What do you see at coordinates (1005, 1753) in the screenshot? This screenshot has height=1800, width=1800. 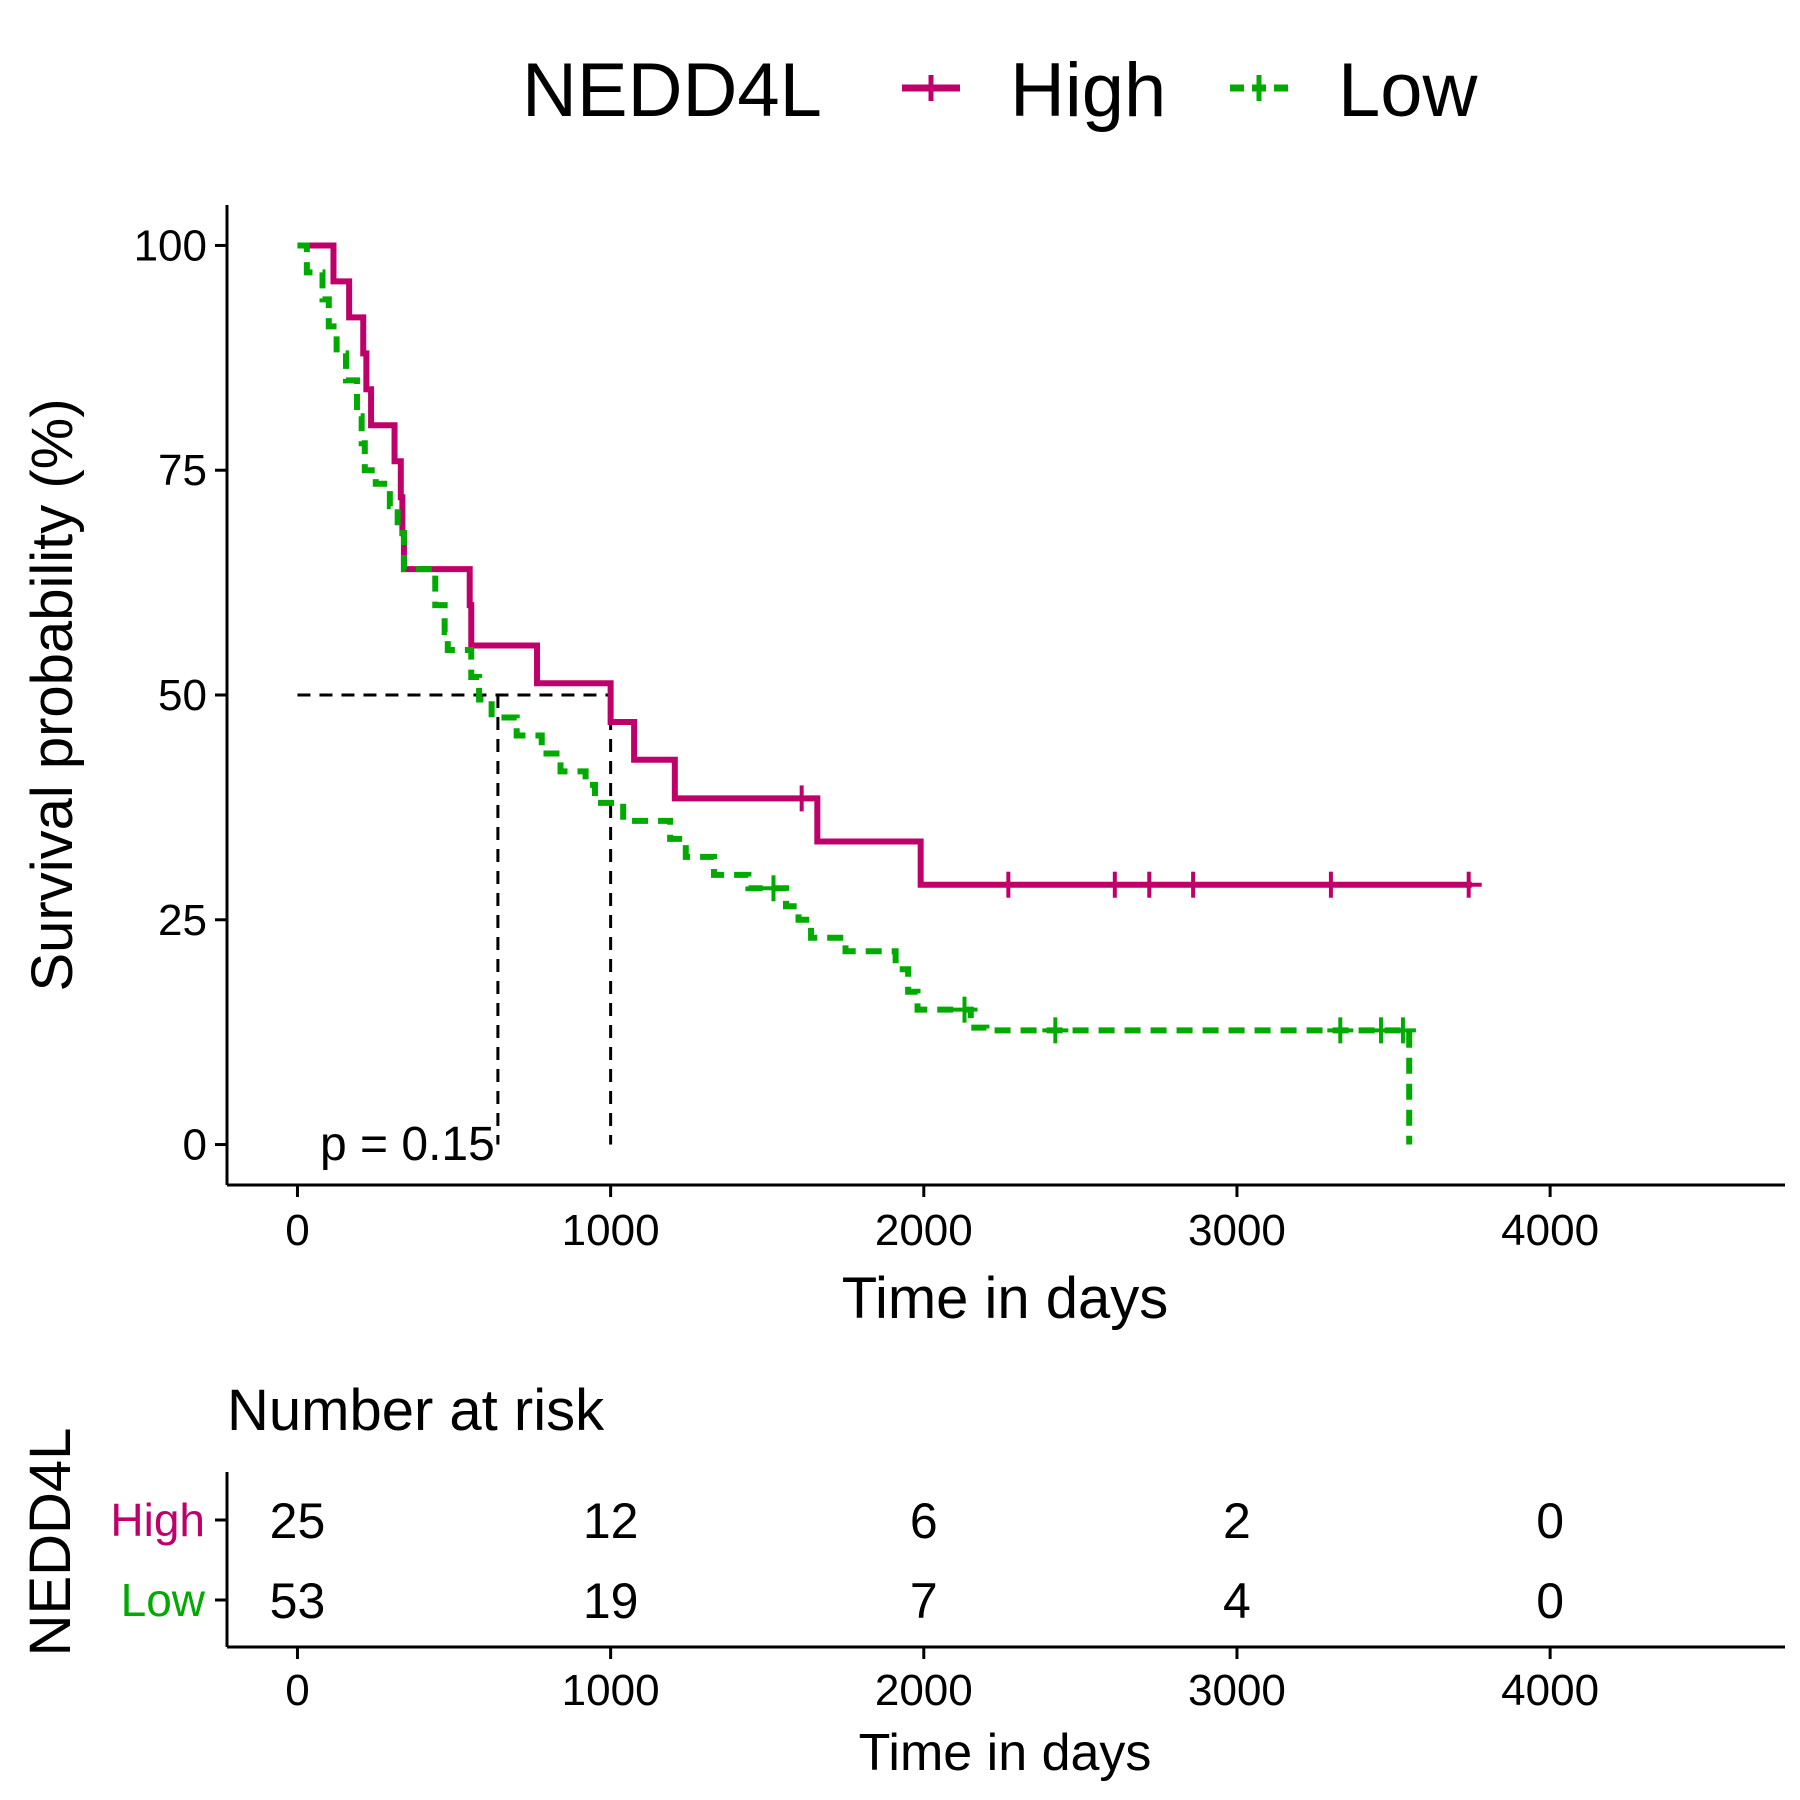 I see `risk-x-axis-label: Time in days` at bounding box center [1005, 1753].